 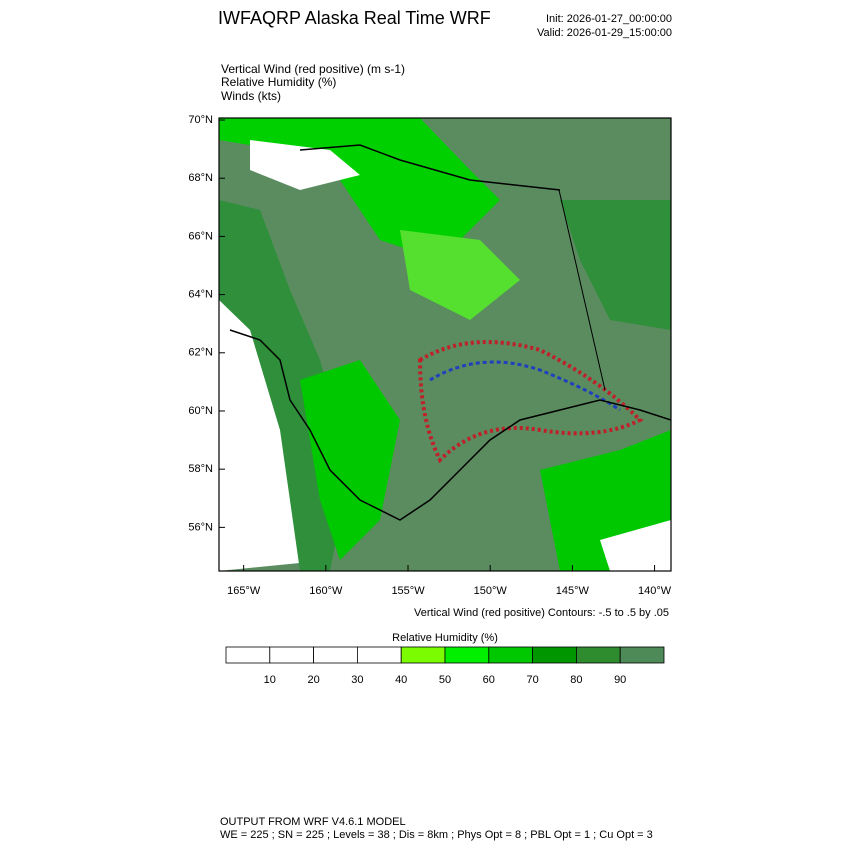 I want to click on init-time: Init: 2026-01-27_00:00:00, so click(x=609, y=19).